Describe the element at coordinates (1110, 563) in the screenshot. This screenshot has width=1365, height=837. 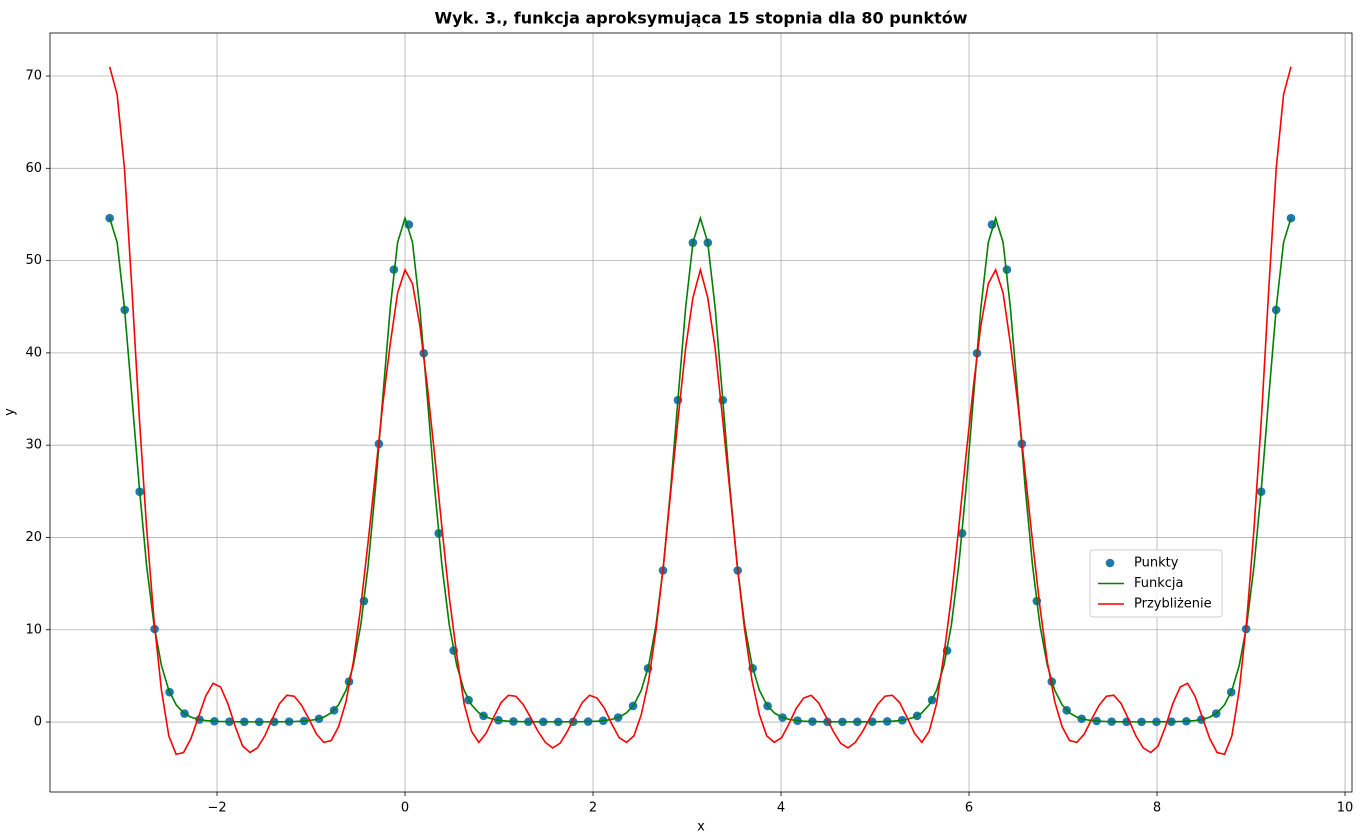
I see `legend-marker` at that location.